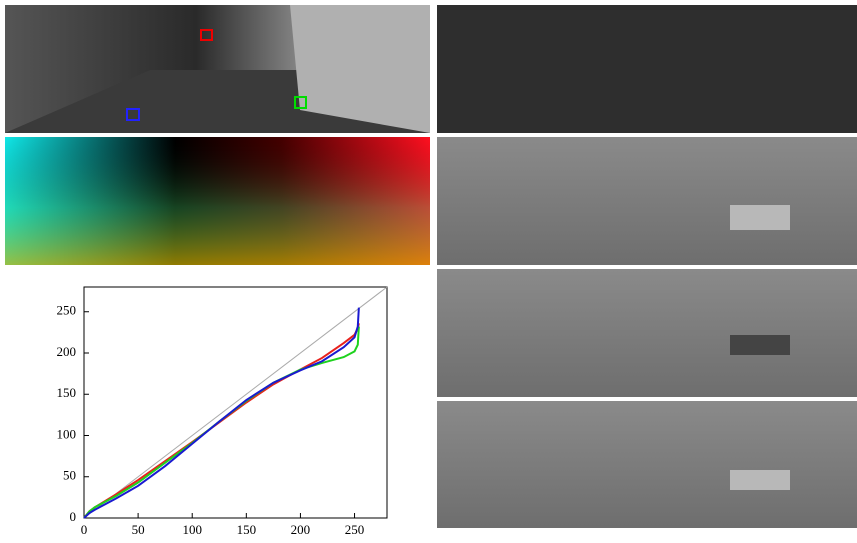 This screenshot has width=857, height=543. What do you see at coordinates (301, 529) in the screenshot?
I see `x-tick-label: 200` at bounding box center [301, 529].